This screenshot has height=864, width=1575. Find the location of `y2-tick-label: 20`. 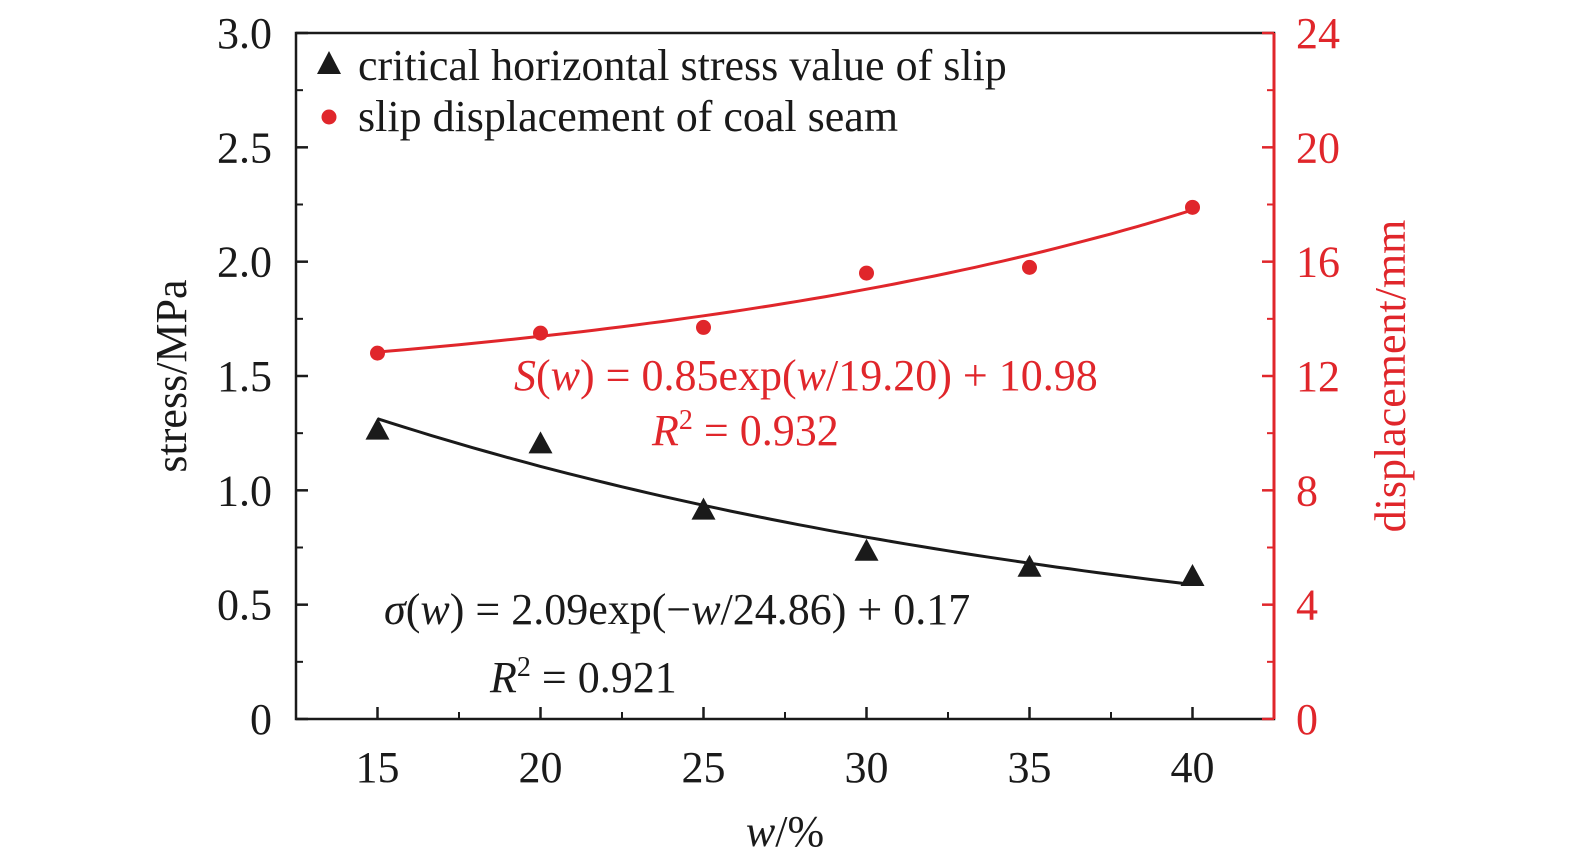

y2-tick-label: 20 is located at coordinates (1318, 147).